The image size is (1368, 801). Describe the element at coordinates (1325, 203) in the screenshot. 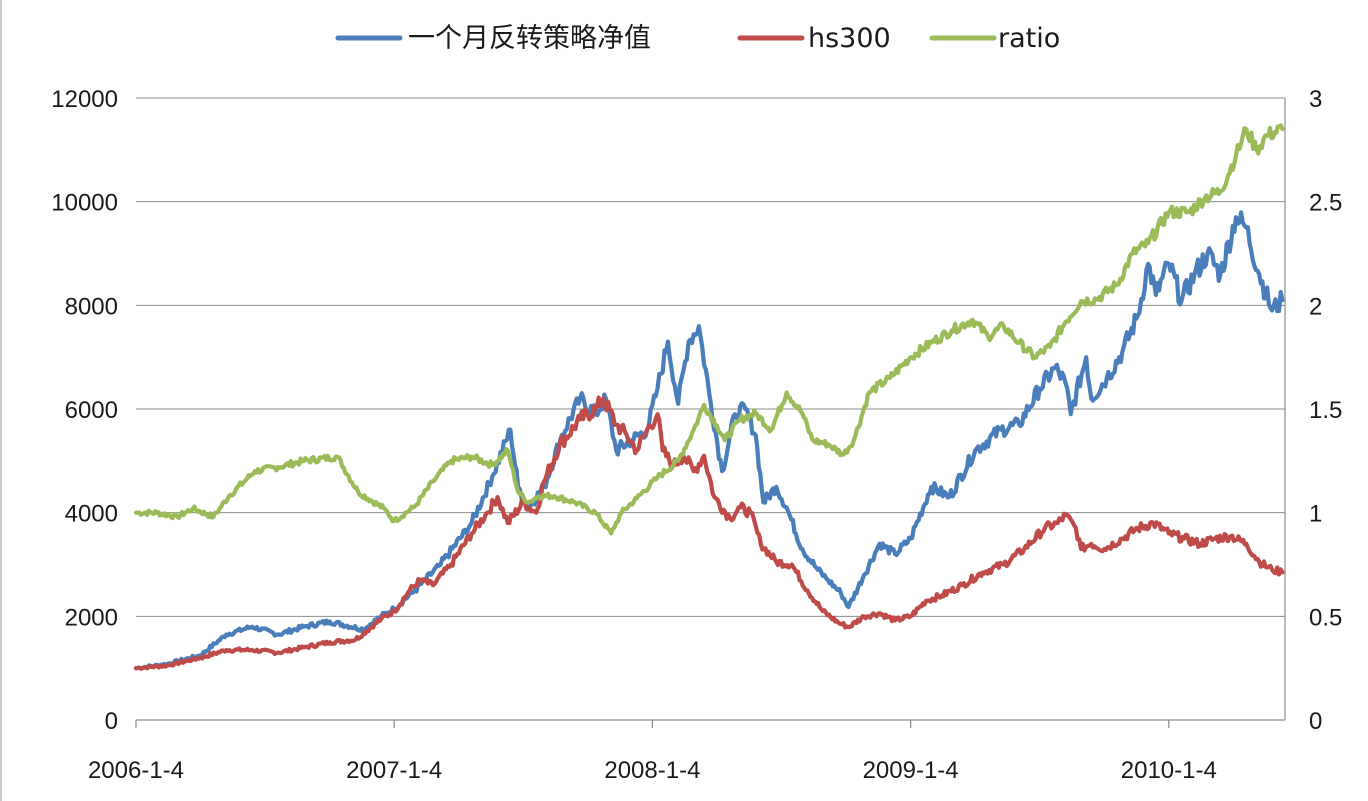

I see `y-right-tick-label: 2.5` at that location.